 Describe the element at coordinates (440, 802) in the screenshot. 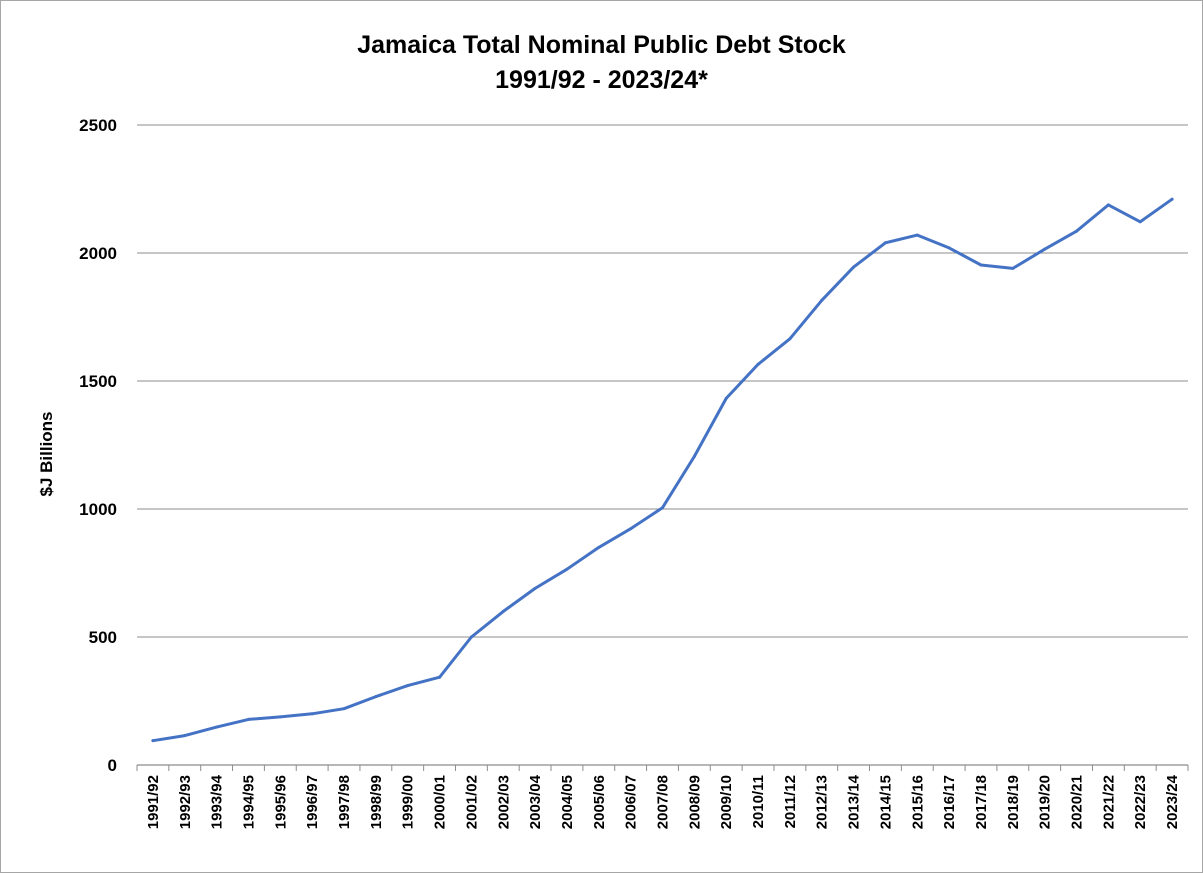

I see `x-tick-label: 2000/01` at that location.